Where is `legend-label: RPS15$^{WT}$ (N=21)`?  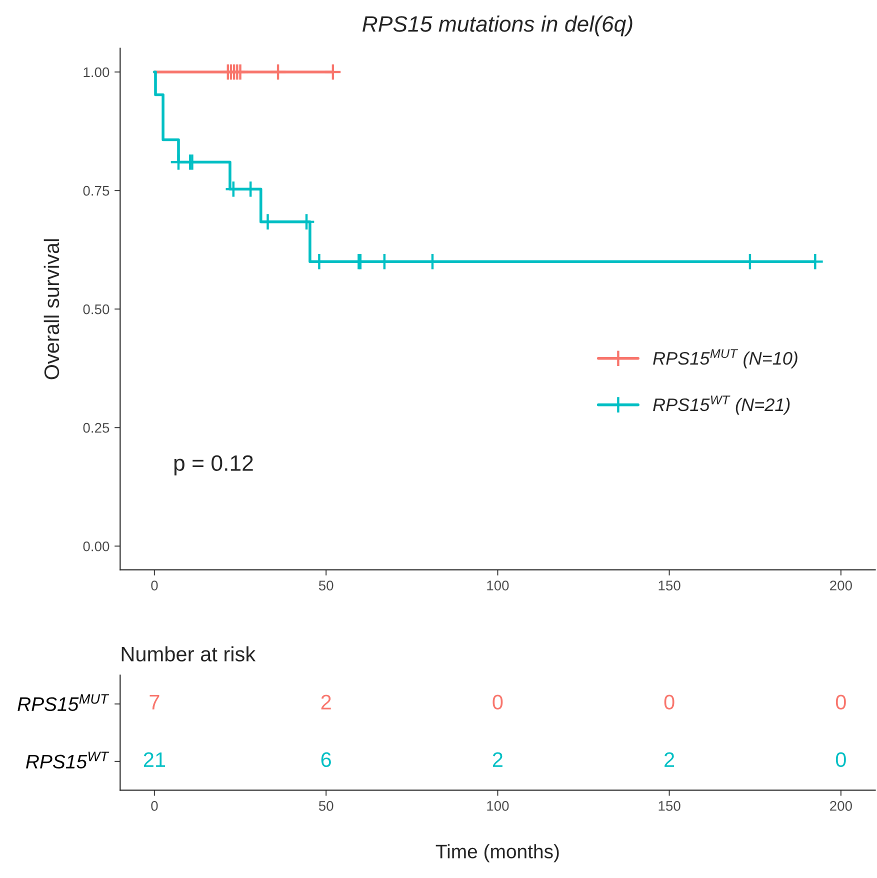 legend-label: RPS15$^{WT}$ (N=21) is located at coordinates (721, 405).